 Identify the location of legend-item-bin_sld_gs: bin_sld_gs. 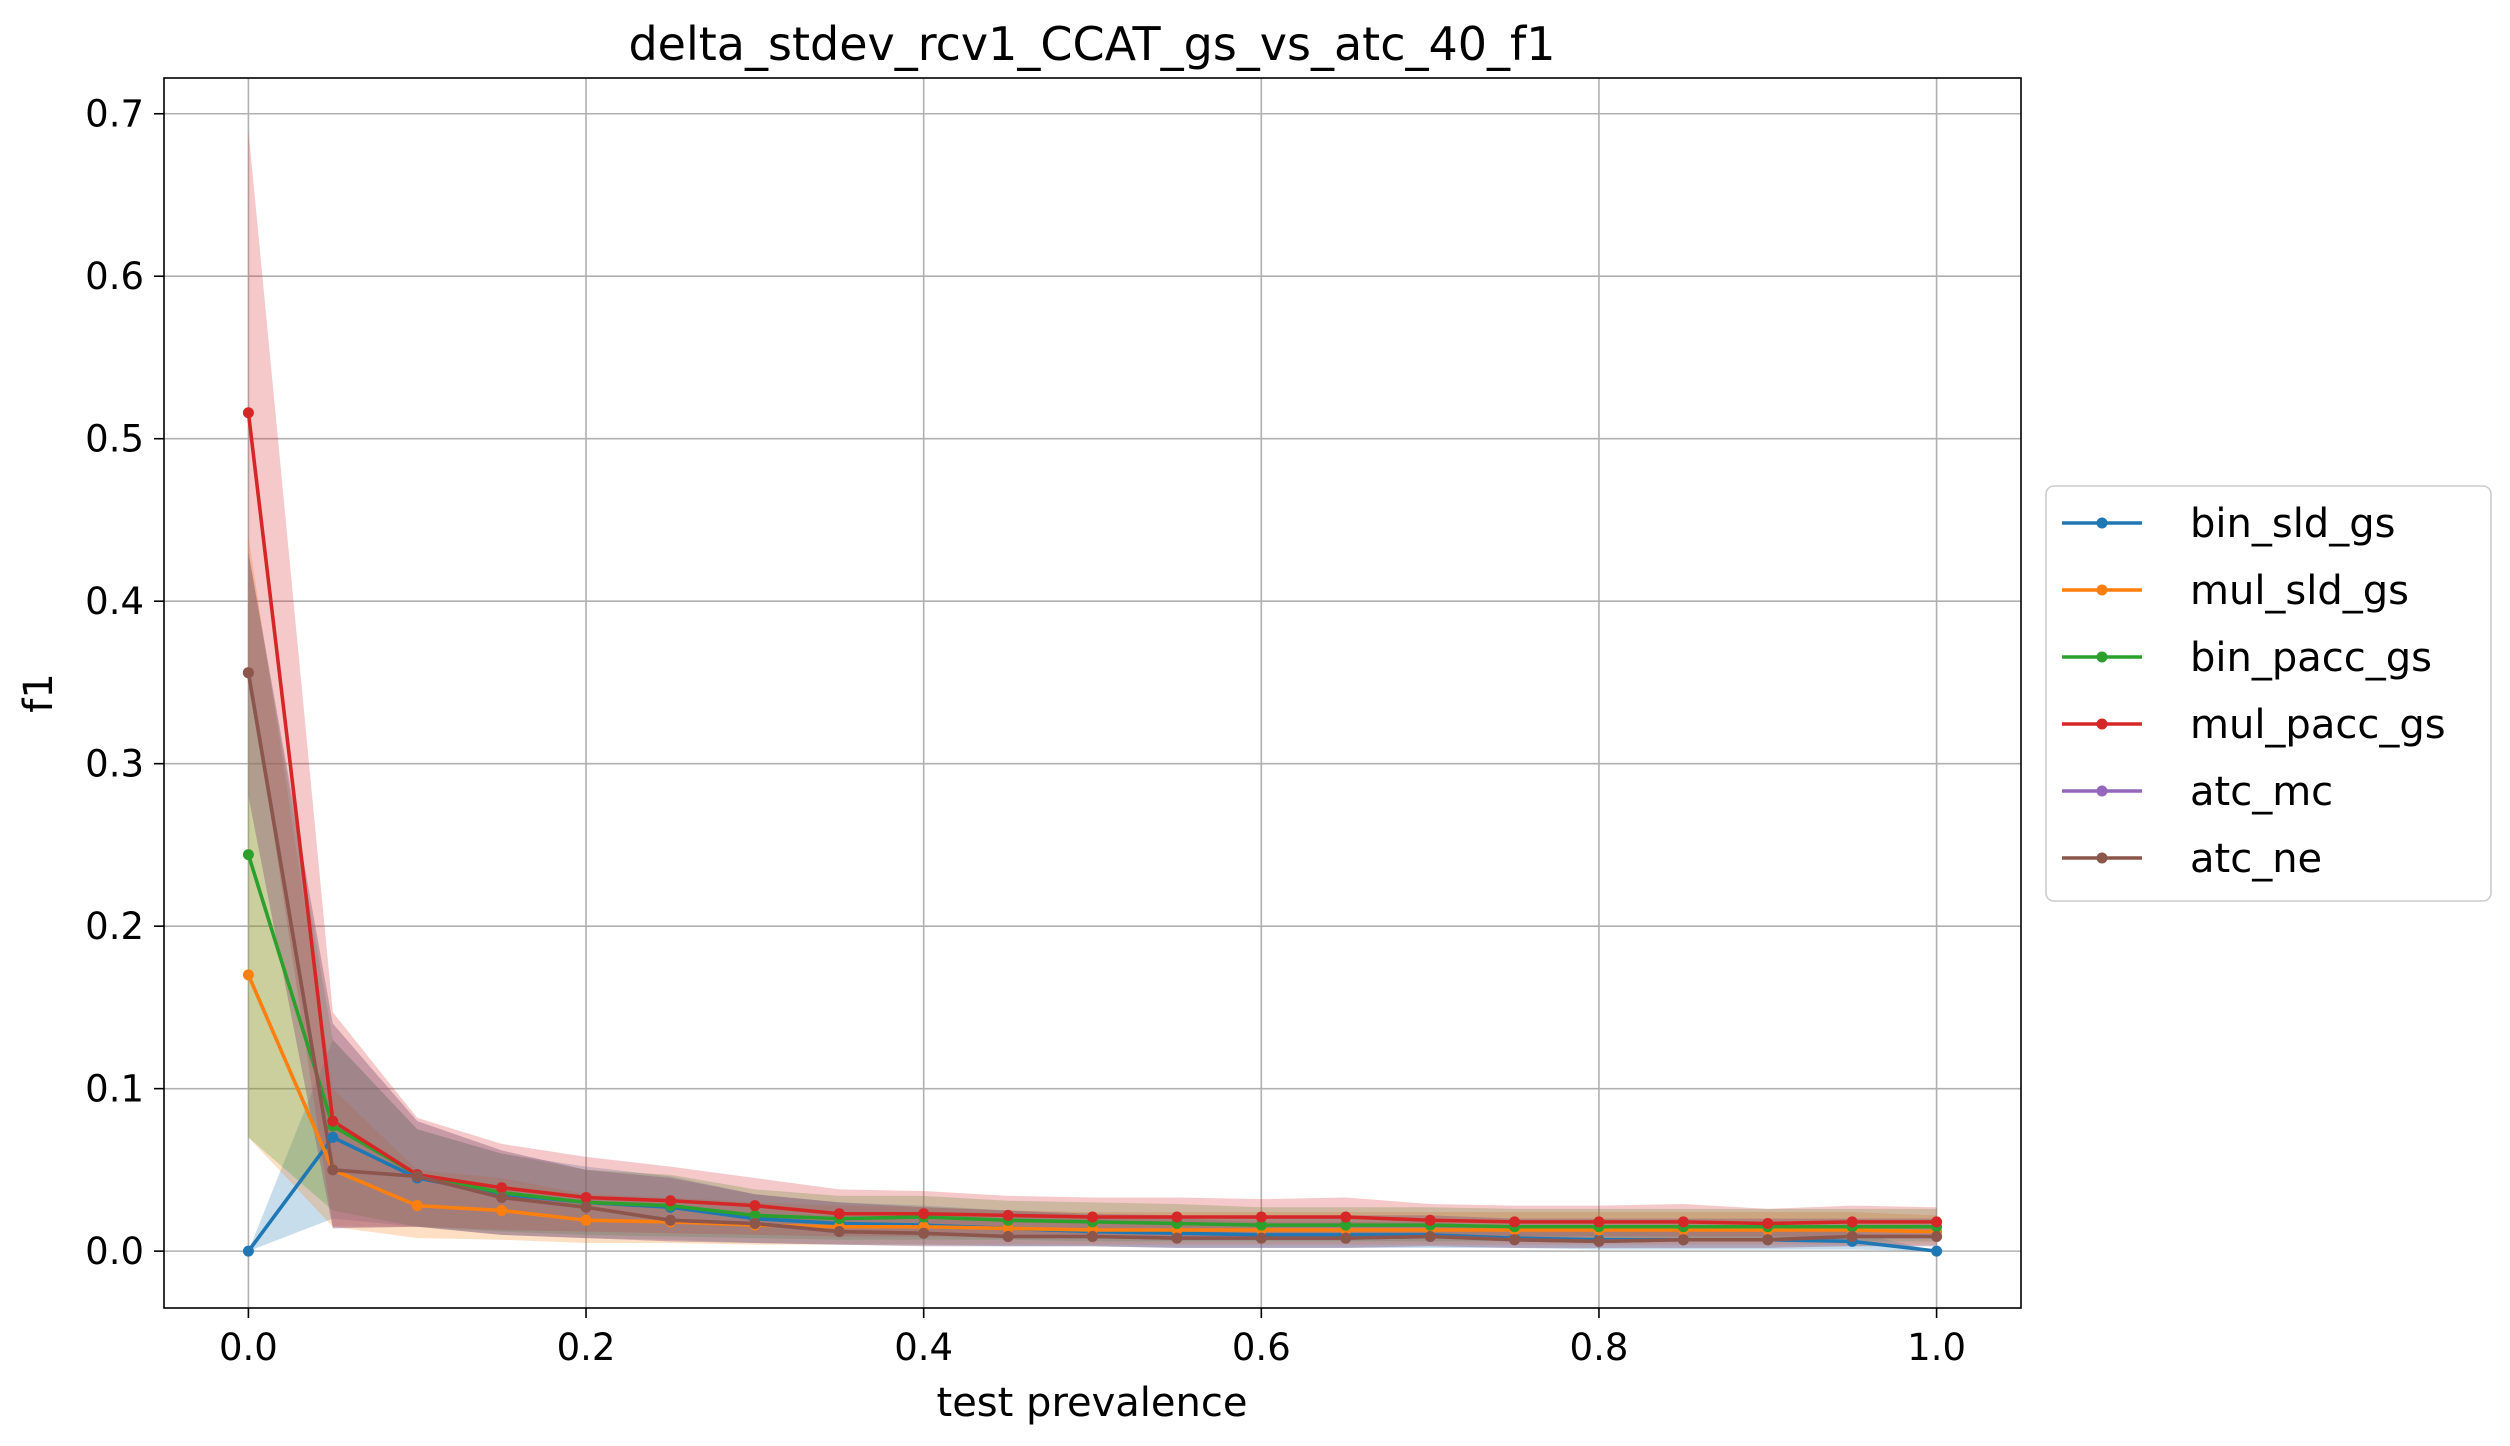
(2228, 524).